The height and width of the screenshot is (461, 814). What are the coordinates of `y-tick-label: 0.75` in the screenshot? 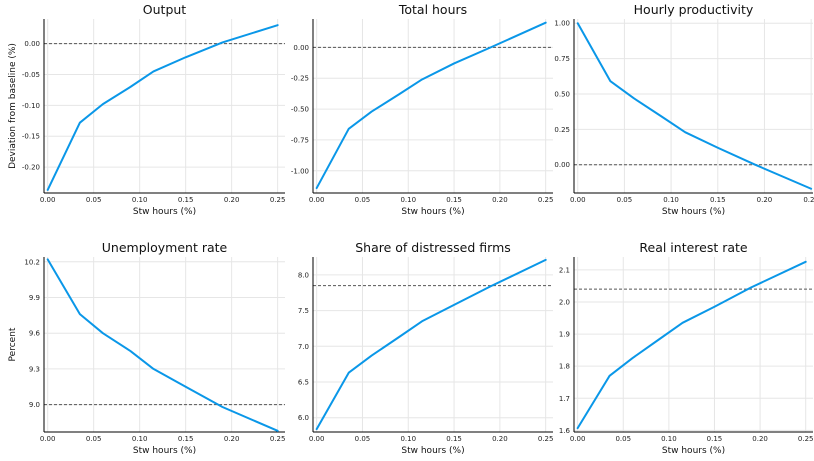 It's located at (562, 59).